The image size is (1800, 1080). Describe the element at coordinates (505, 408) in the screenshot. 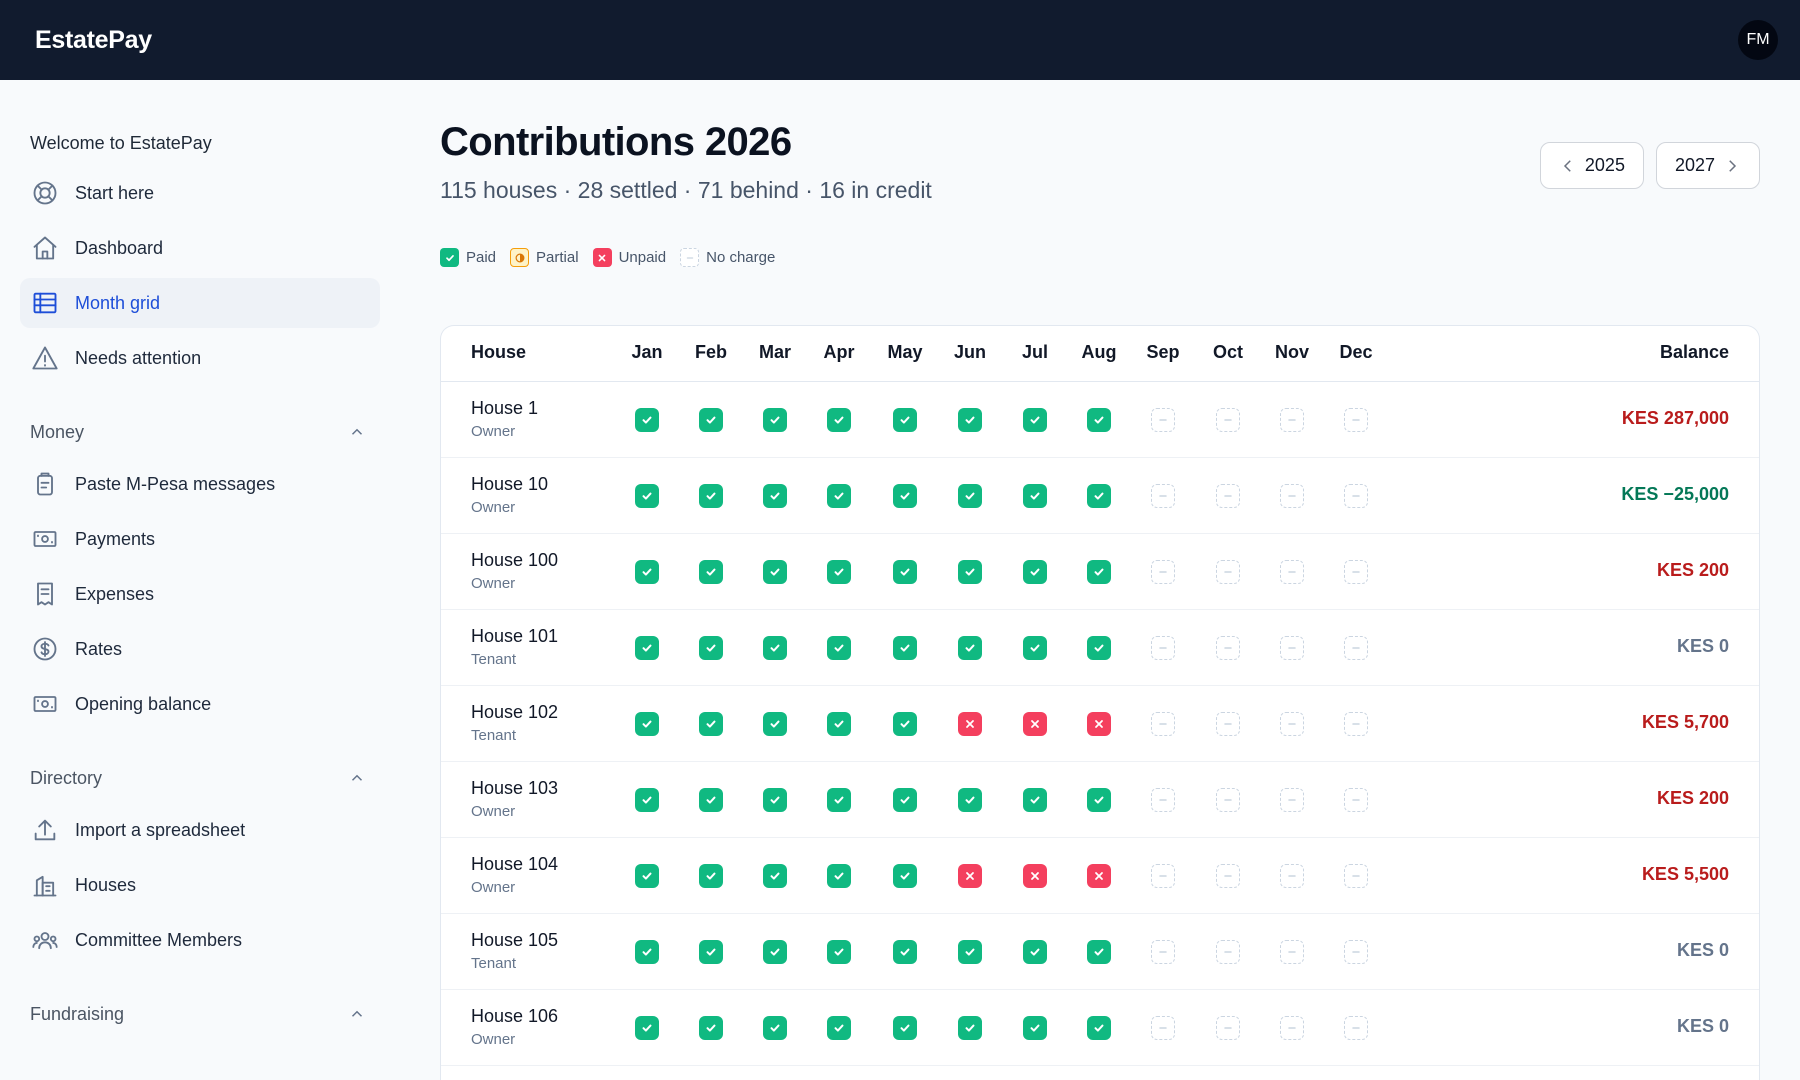

I see `house-name: House 1` at that location.